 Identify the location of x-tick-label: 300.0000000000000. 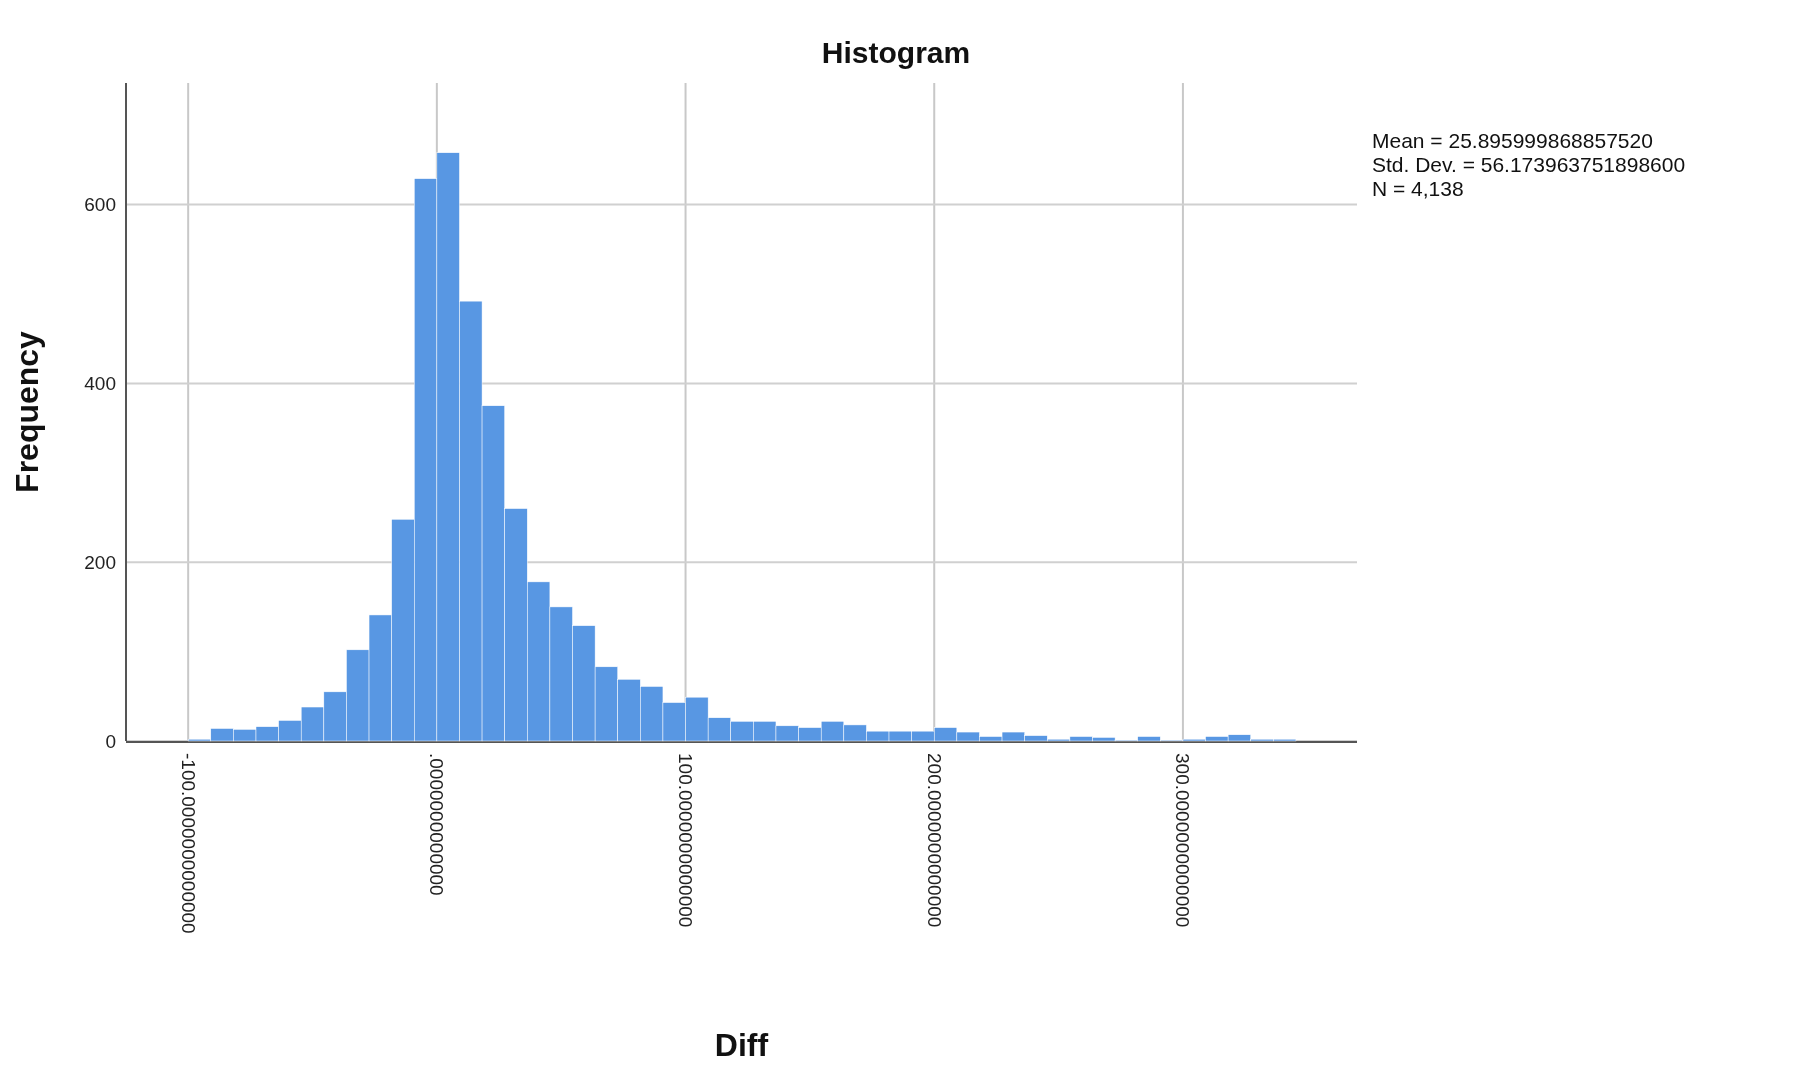
(1183, 840).